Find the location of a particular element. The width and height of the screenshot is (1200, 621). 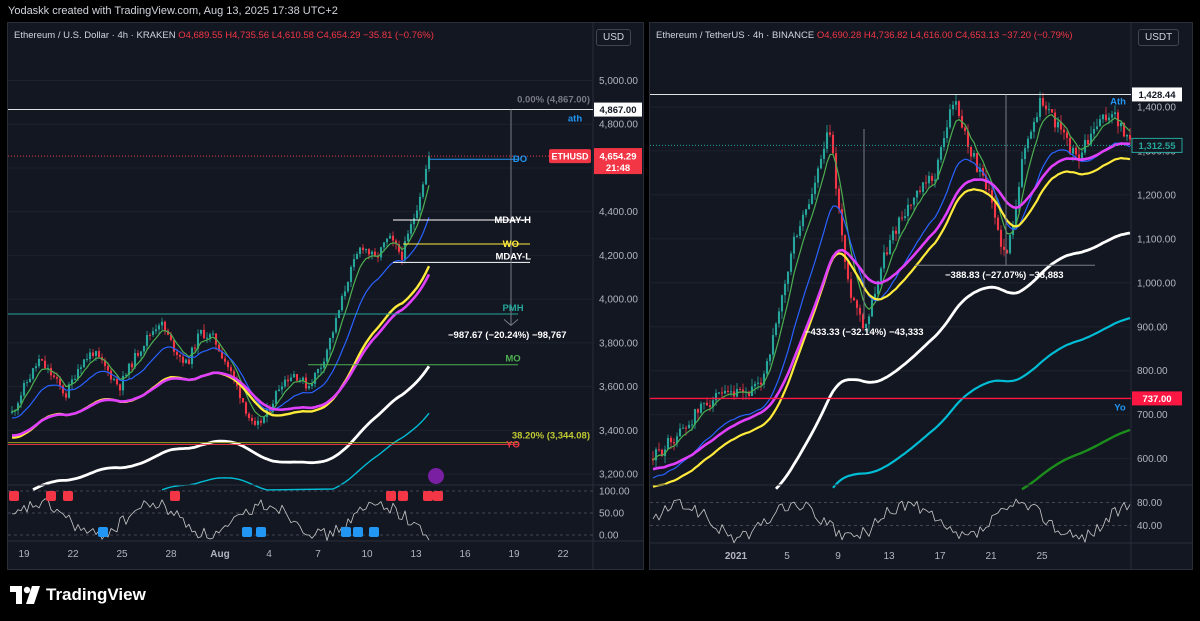

mday-h-label: MDAY-H is located at coordinates (512, 220).